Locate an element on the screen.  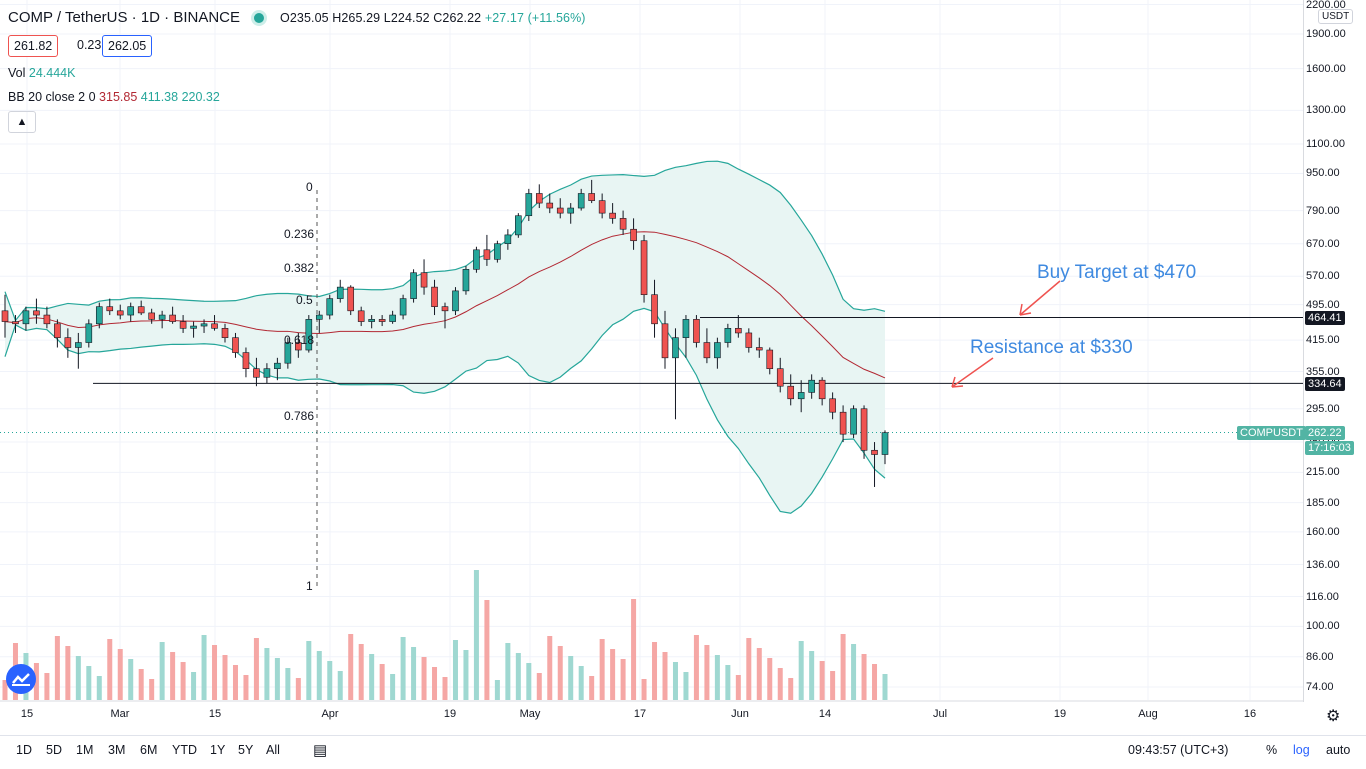
time-label: 17 is located at coordinates (640, 714).